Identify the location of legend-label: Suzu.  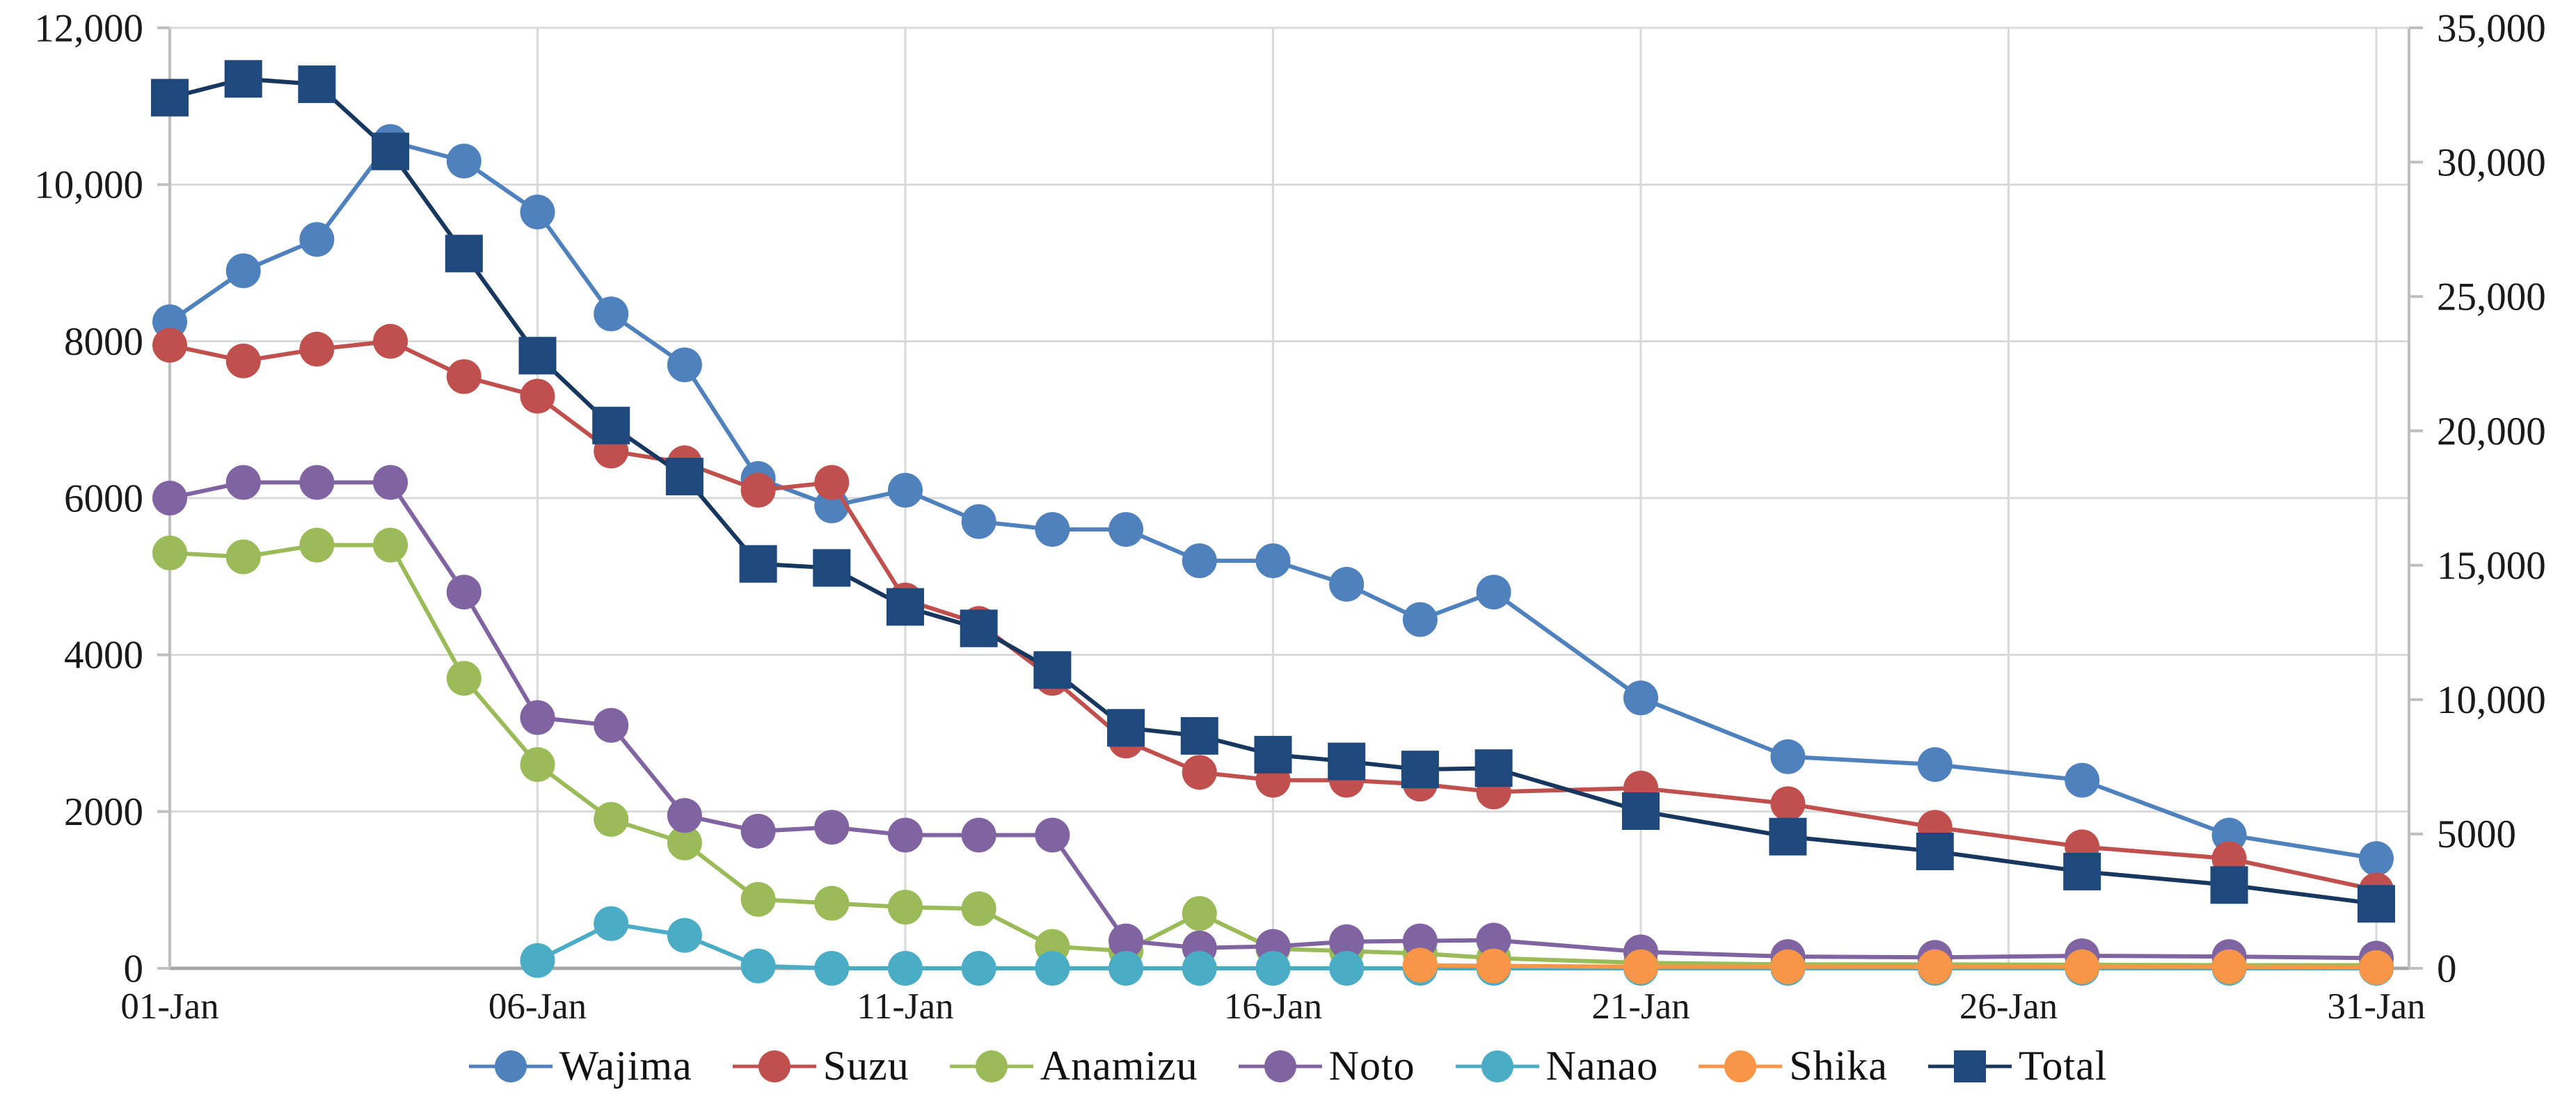
(865, 1066).